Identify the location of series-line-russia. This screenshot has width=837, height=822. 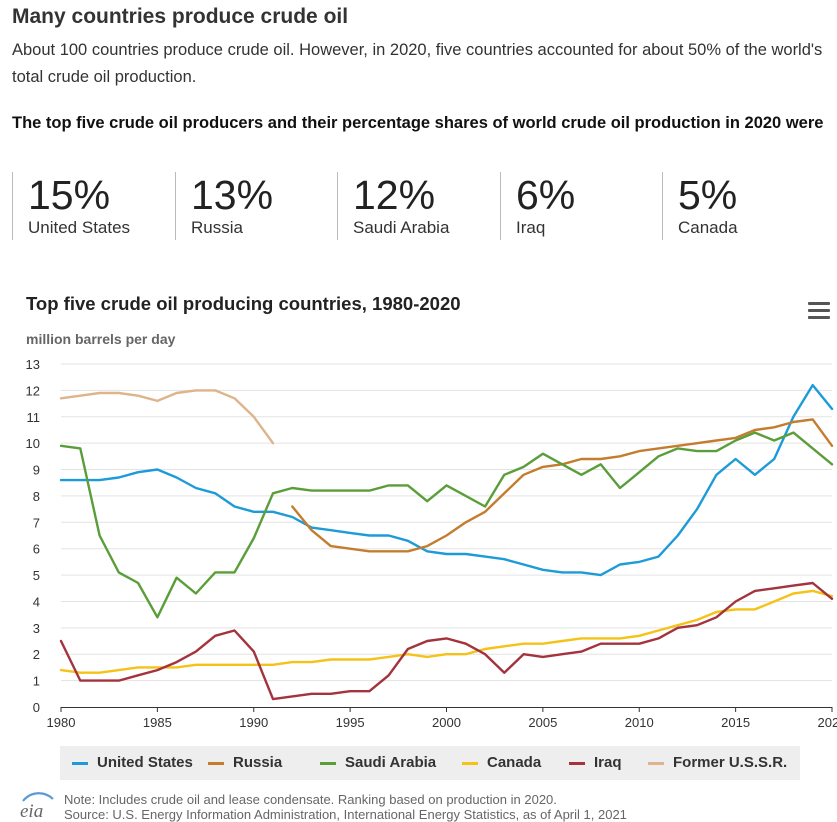
(562, 485).